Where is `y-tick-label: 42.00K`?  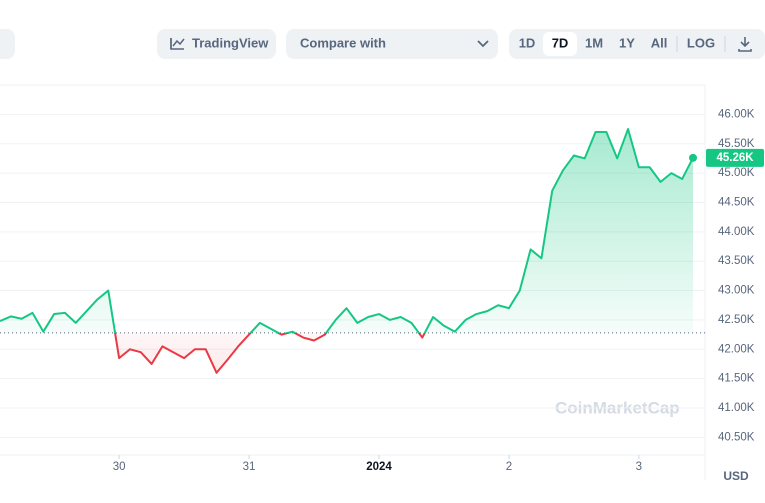 y-tick-label: 42.00K is located at coordinates (736, 349).